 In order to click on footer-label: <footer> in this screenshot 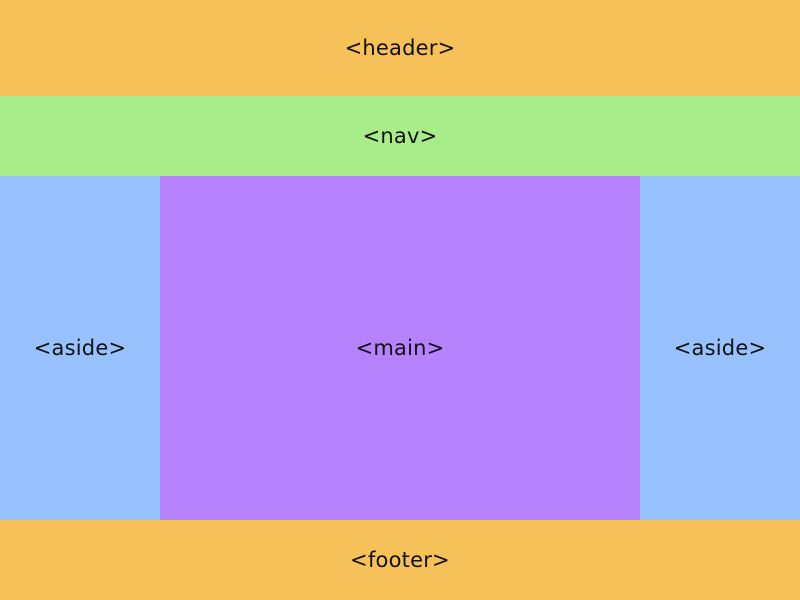, I will do `click(400, 560)`.